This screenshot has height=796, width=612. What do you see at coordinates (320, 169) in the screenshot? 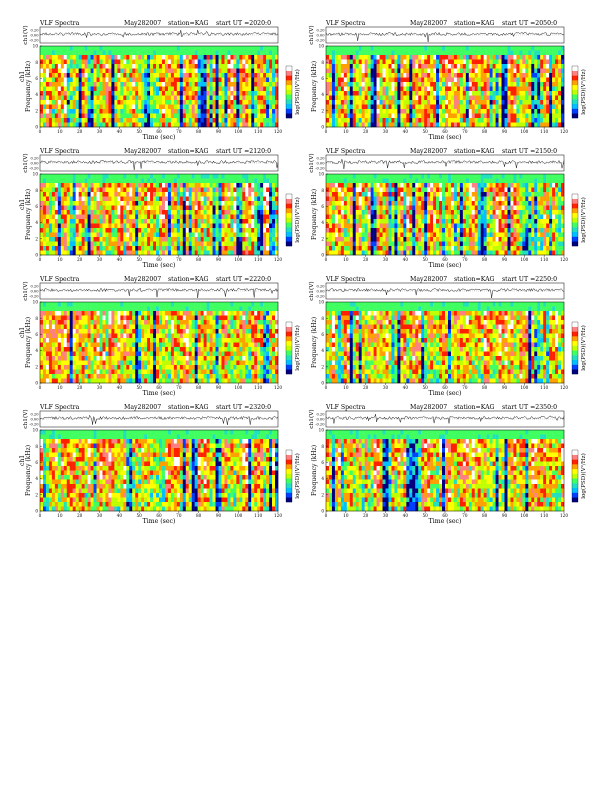
I see `waveform-ytick-label: -0.20` at bounding box center [320, 169].